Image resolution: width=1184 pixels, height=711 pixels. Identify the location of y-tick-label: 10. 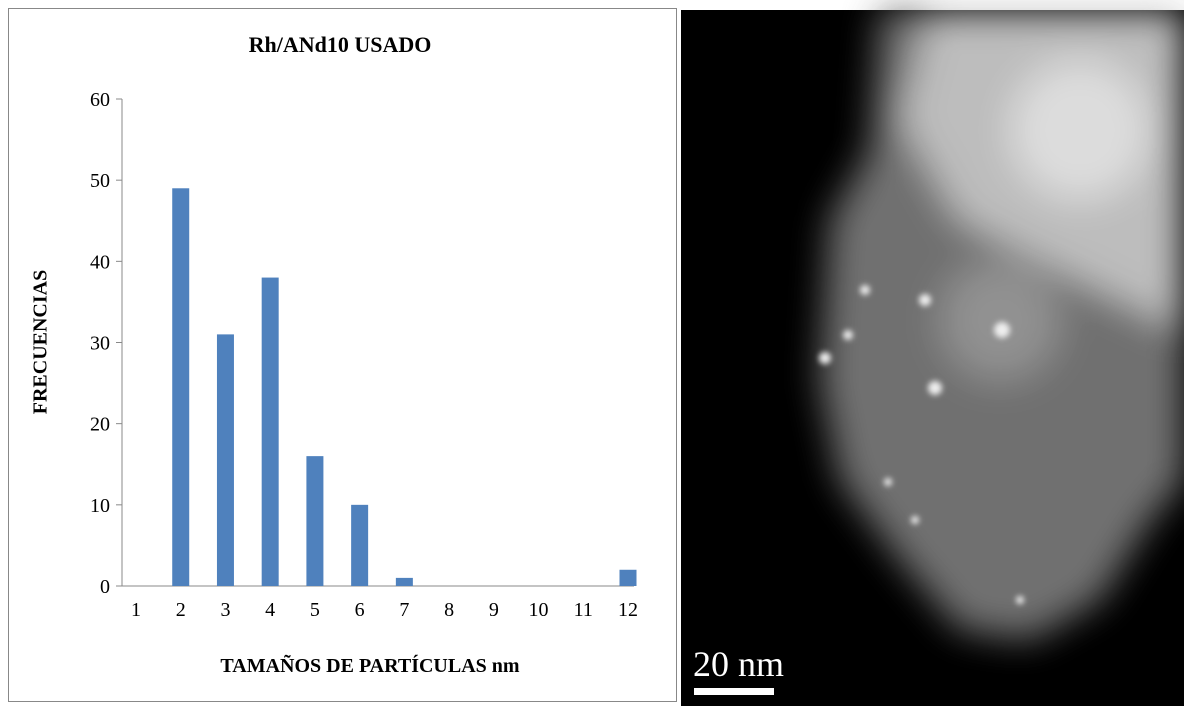
(100, 506).